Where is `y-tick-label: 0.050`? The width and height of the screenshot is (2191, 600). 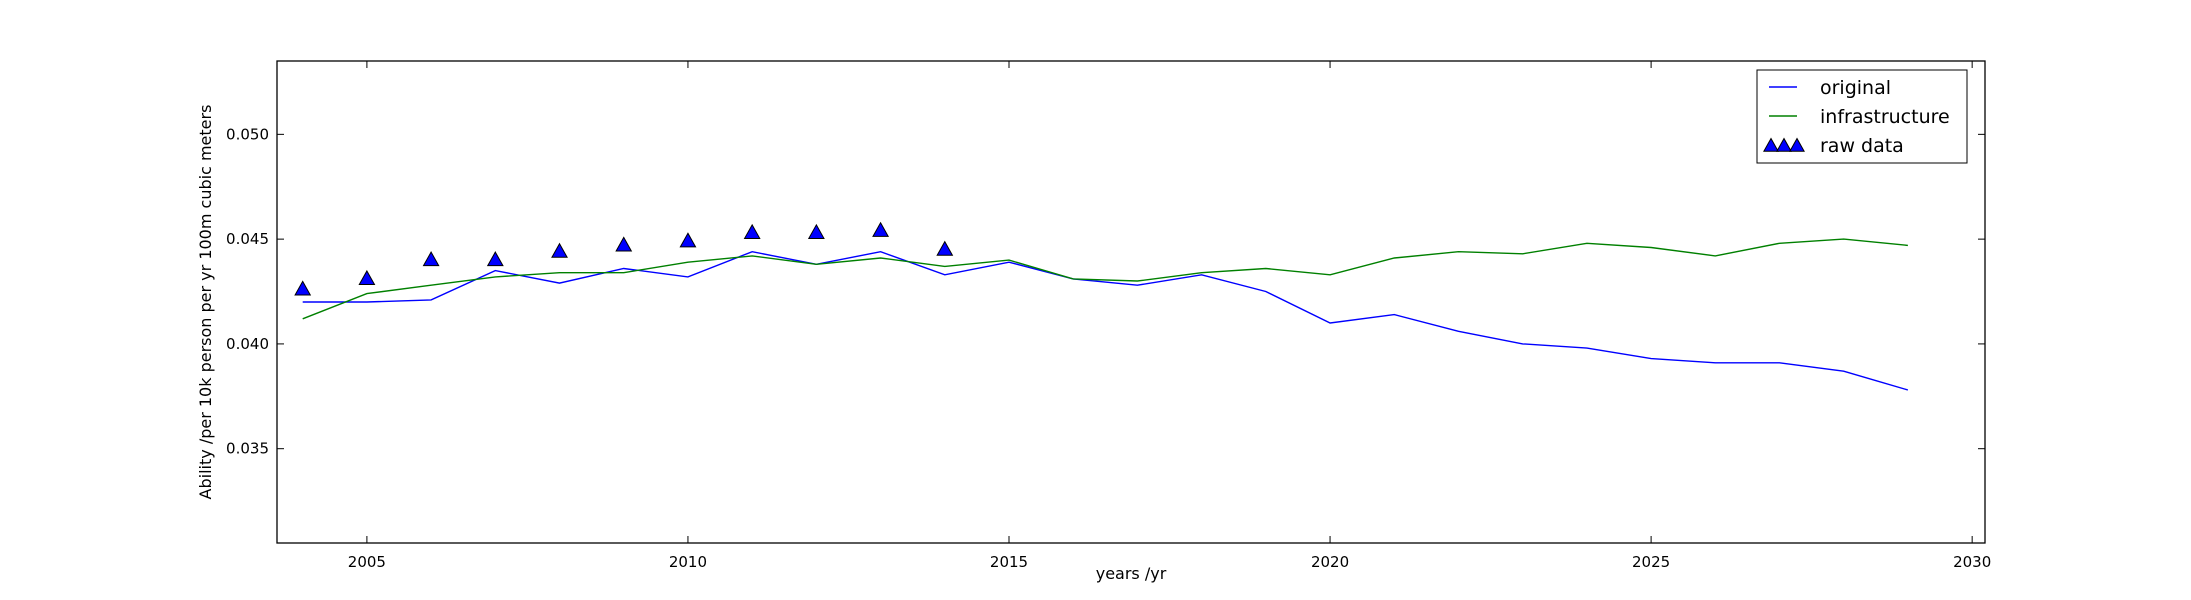 y-tick-label: 0.050 is located at coordinates (247, 134).